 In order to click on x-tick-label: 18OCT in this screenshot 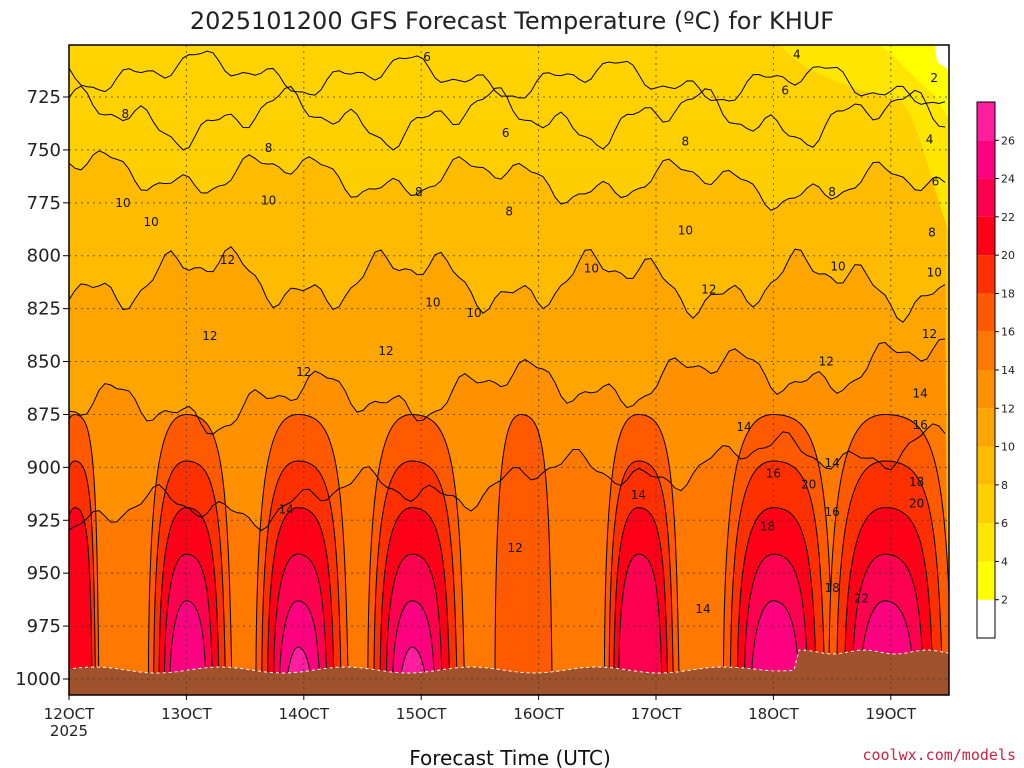, I will do `click(773, 714)`.